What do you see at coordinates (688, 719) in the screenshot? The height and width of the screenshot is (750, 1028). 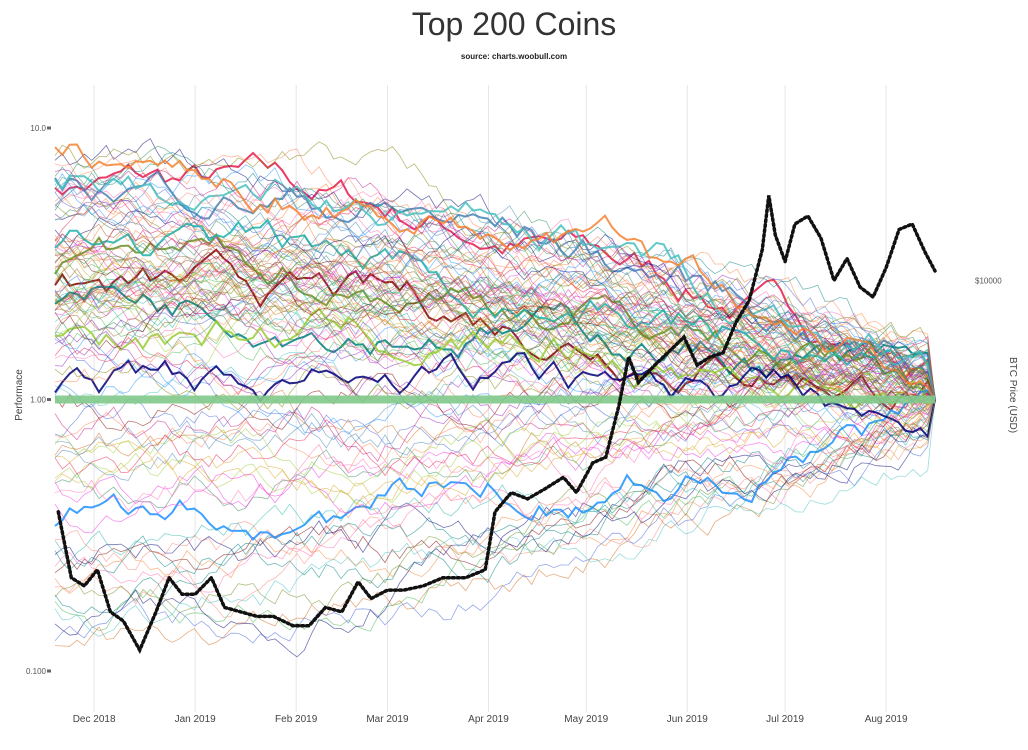 I see `x-tick-label: Jun 2019` at bounding box center [688, 719].